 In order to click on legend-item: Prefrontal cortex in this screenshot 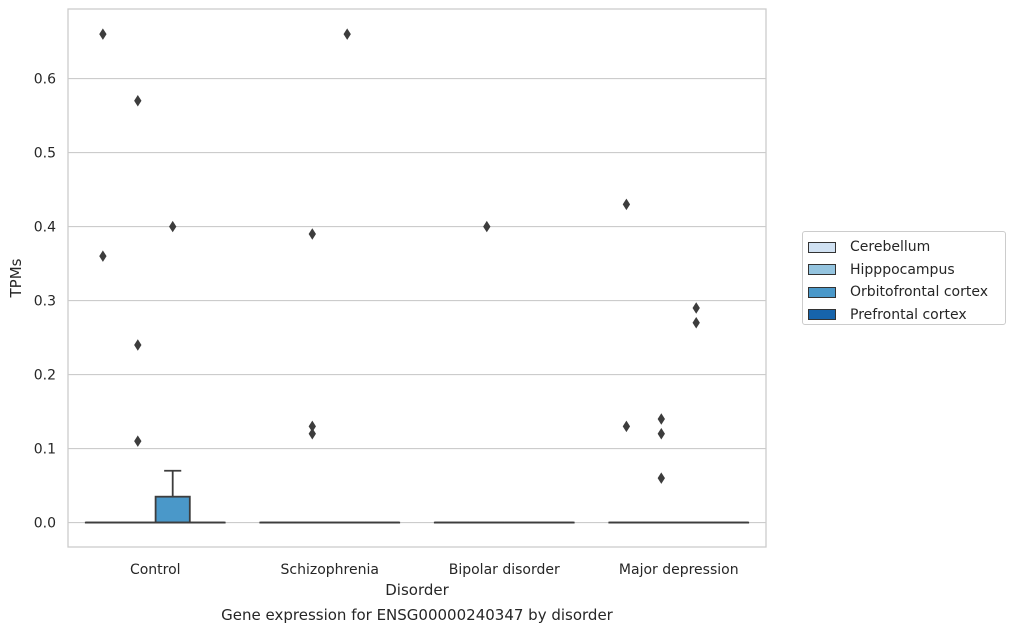, I will do `click(906, 315)`.